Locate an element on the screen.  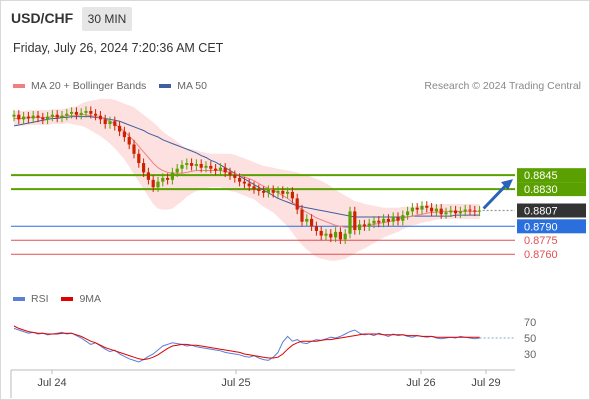
legend-label-ma20: MA 20 + Bollinger Bands is located at coordinates (89, 86).